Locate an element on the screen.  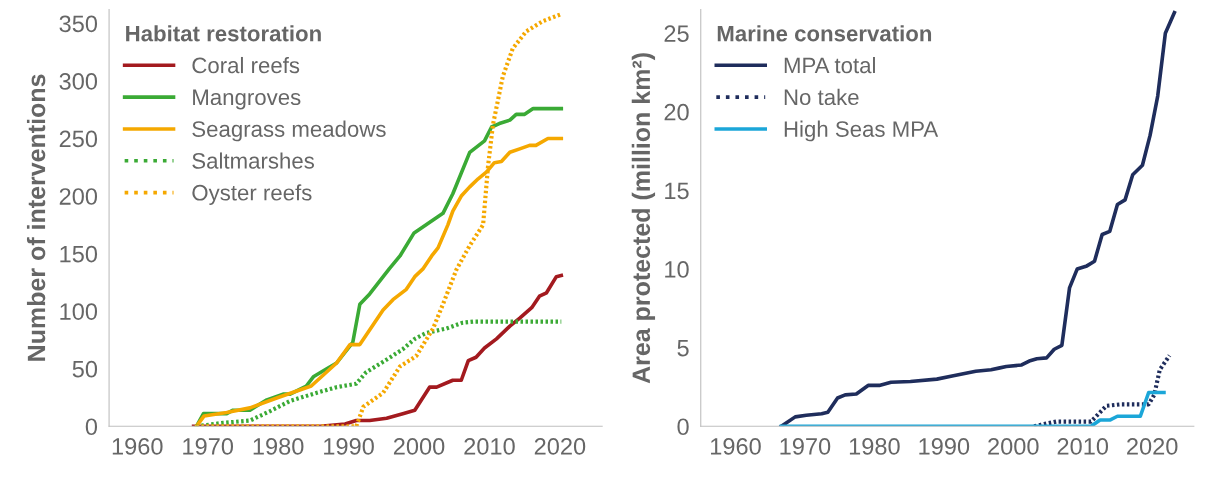
legend-label: No take is located at coordinates (821, 97).